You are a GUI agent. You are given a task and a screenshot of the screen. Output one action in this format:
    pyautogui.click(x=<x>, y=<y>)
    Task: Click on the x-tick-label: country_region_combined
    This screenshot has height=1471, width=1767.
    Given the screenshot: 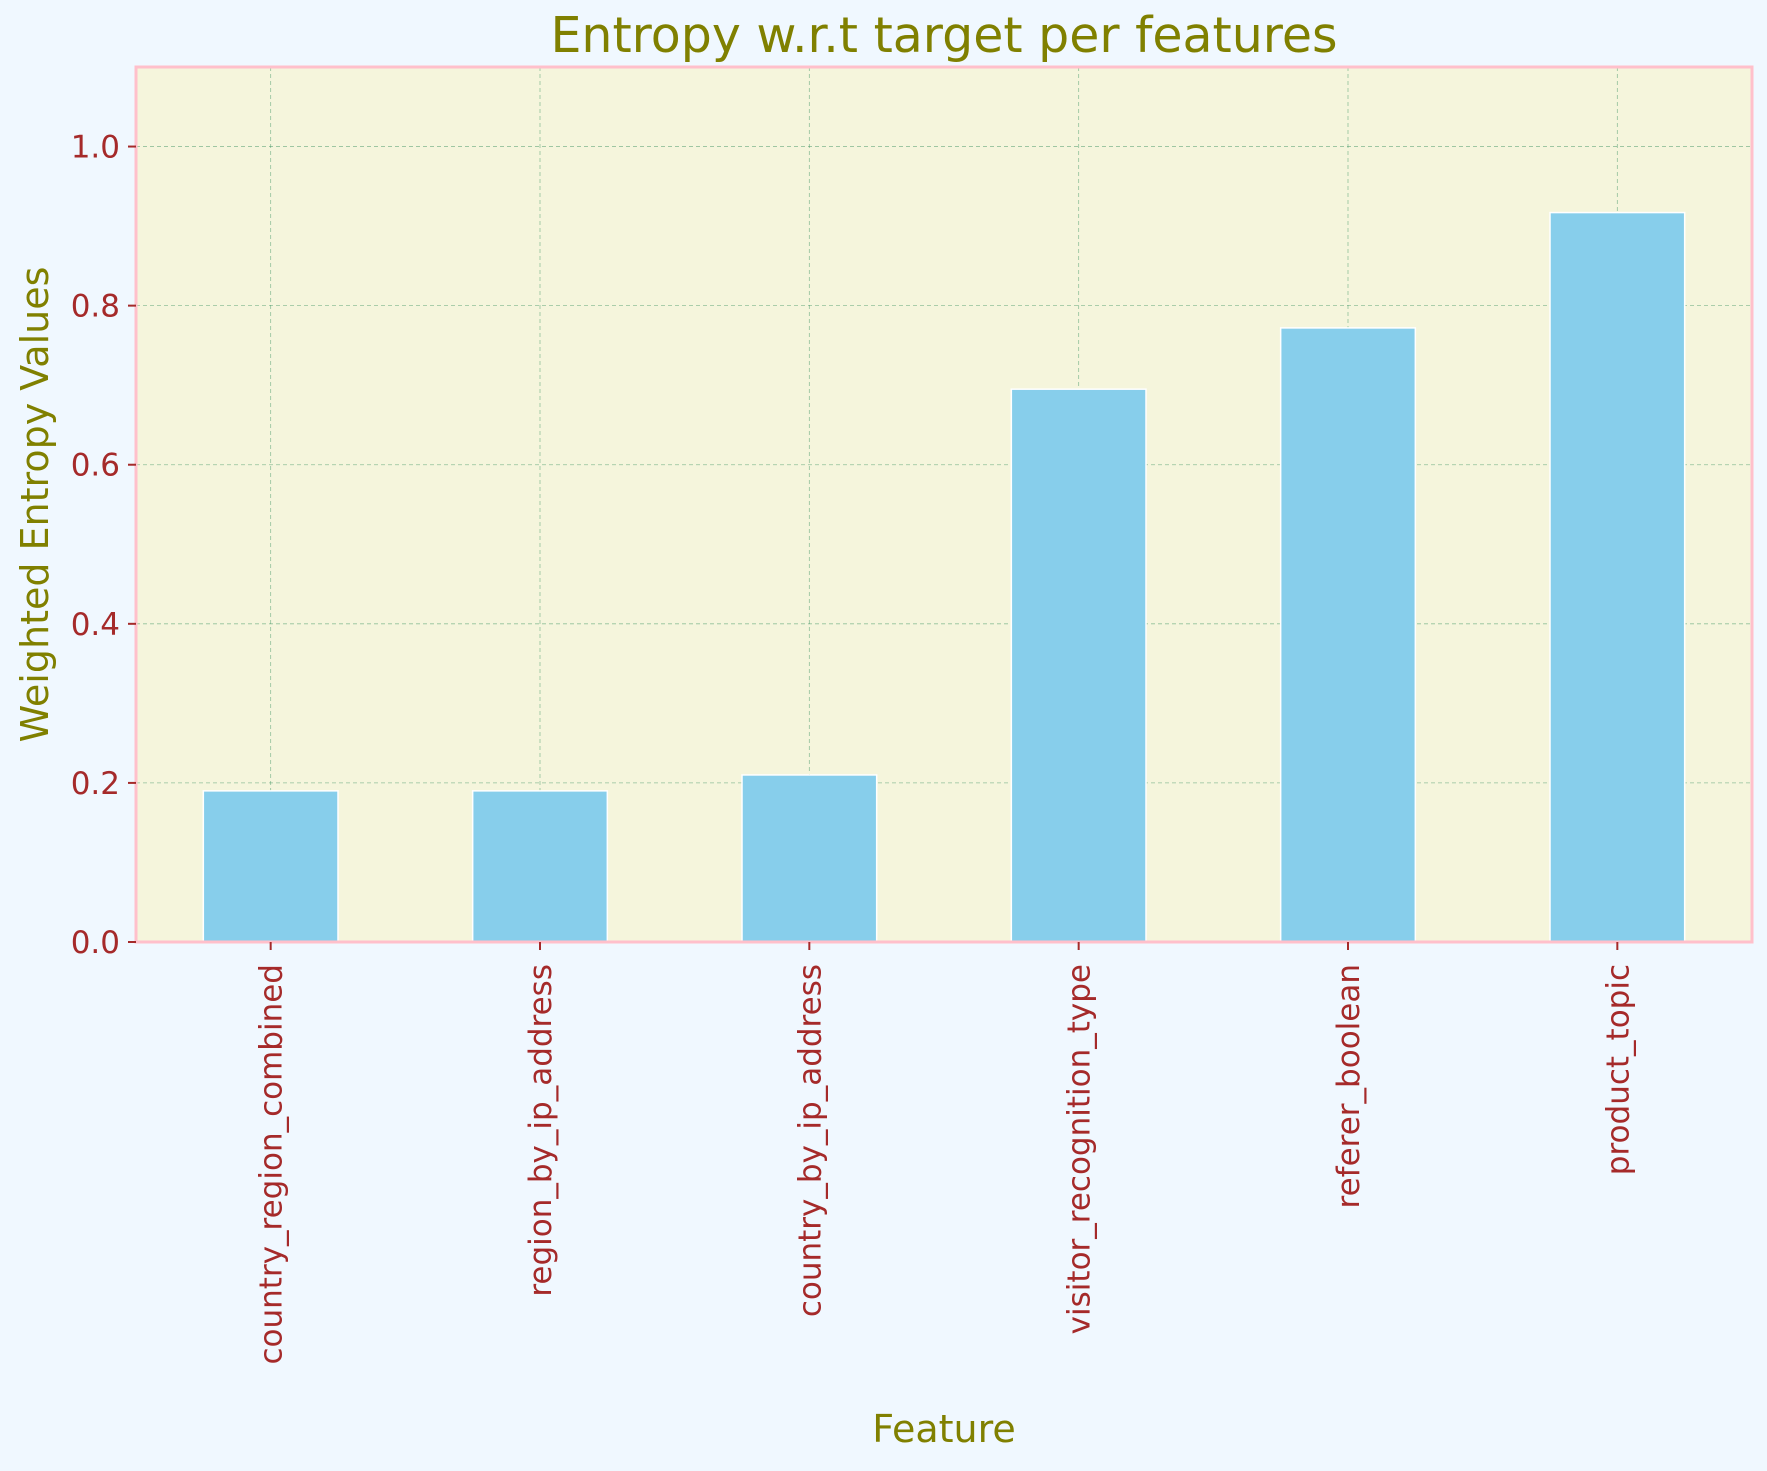 What is the action you would take?
    pyautogui.click(x=272, y=1164)
    